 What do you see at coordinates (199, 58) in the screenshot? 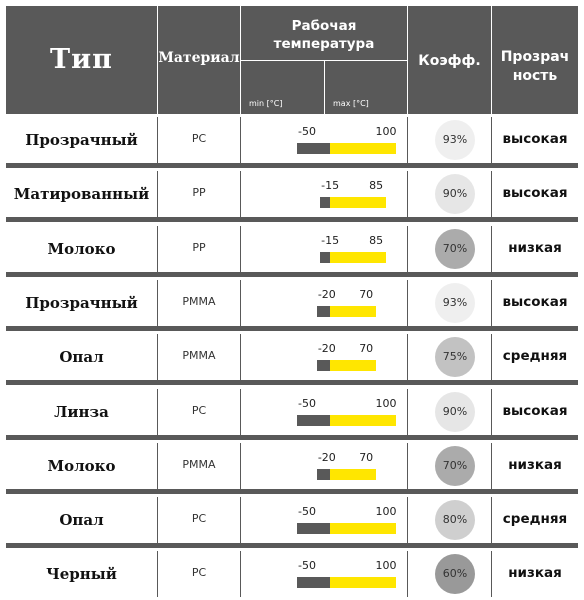
I see `header-material-label: Материал` at bounding box center [199, 58].